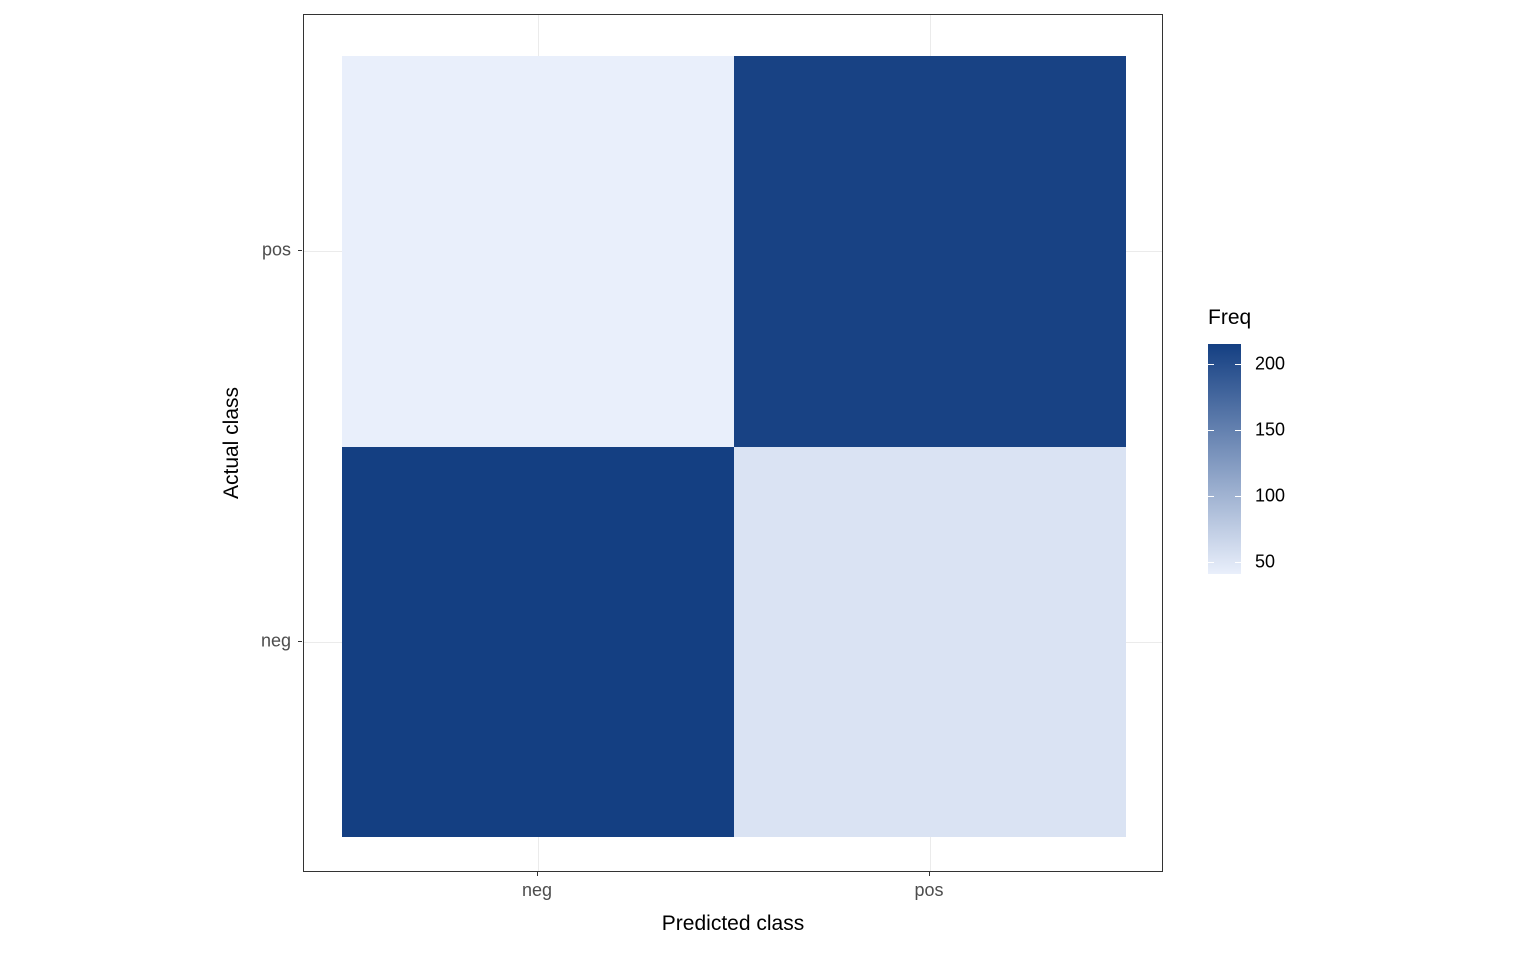 The width and height of the screenshot is (1536, 960). What do you see at coordinates (1230, 317) in the screenshot?
I see `legend-title: Freq` at bounding box center [1230, 317].